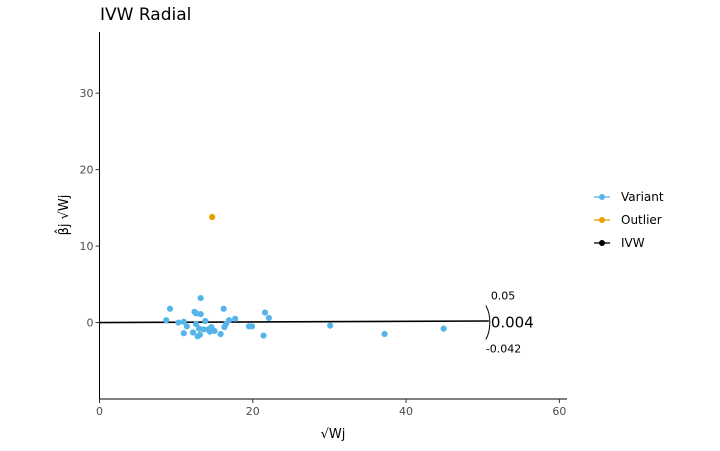  I want to click on ivw-lower-label: -0.042, so click(503, 349).